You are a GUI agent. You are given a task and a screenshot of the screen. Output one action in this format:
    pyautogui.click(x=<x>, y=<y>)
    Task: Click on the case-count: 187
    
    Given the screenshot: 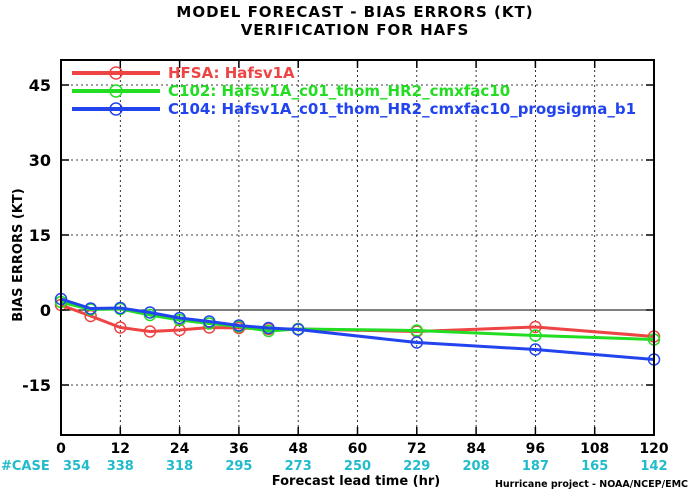 What is the action you would take?
    pyautogui.click(x=535, y=466)
    